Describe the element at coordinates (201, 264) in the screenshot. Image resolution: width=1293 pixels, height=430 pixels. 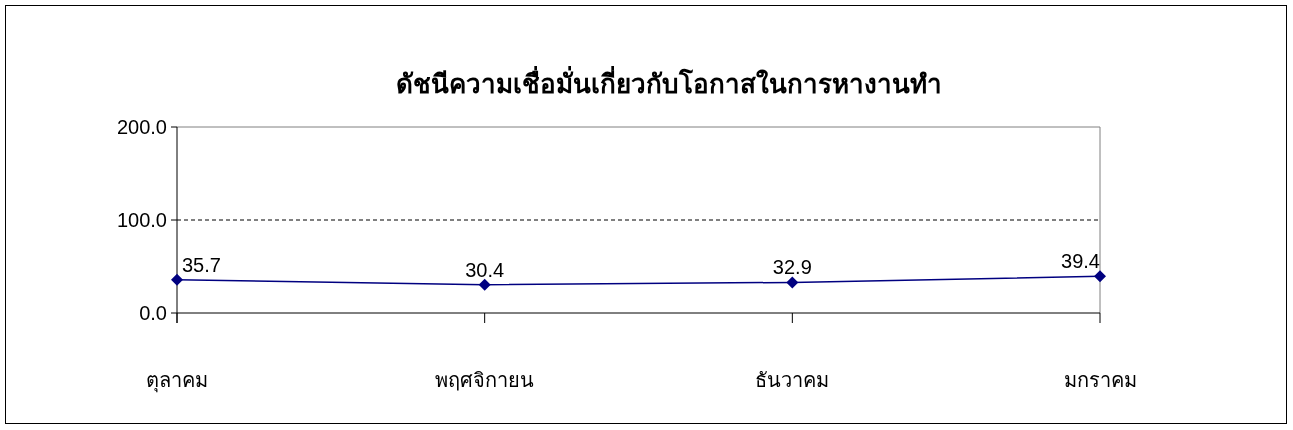
I see `data-label: 35.7` at that location.